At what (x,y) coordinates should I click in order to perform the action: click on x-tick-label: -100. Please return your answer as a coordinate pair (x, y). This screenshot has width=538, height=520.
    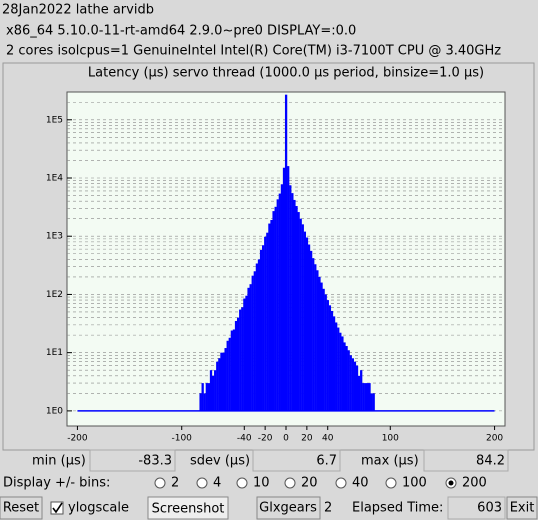
    Looking at the image, I should click on (181, 439).